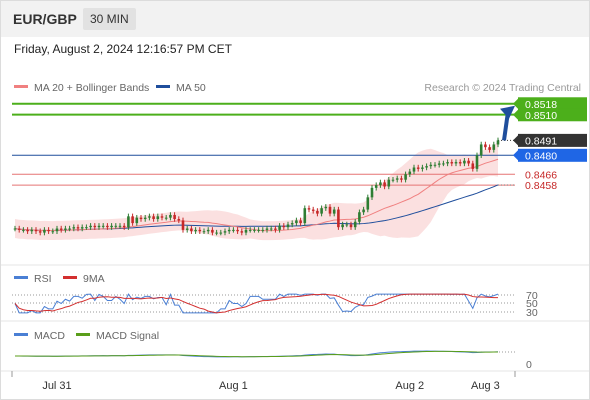 The image size is (590, 400). Describe the element at coordinates (70, 277) in the screenshot. I see `rsi-ma-legend-swatch` at that location.